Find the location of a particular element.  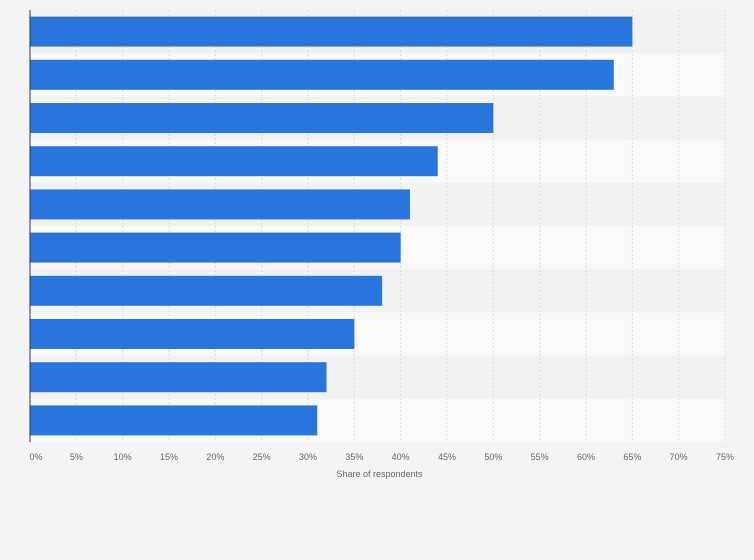

x-tick-label: 20% is located at coordinates (215, 457).